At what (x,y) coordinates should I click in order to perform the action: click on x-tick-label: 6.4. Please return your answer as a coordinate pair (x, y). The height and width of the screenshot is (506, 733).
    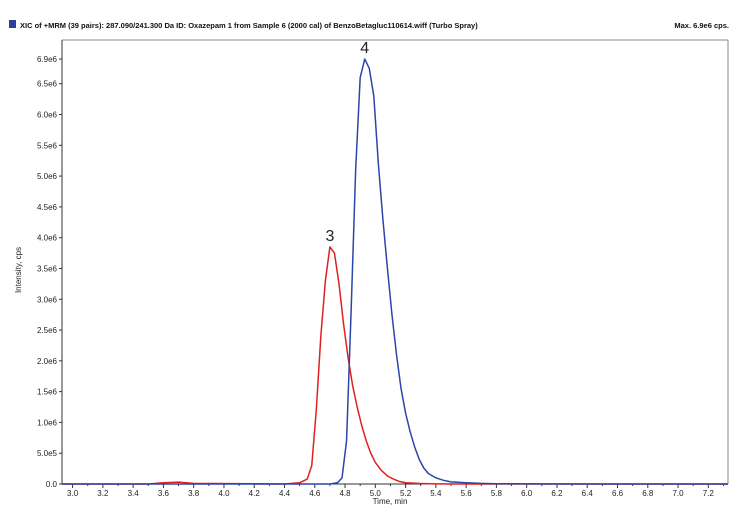
    Looking at the image, I should click on (588, 493).